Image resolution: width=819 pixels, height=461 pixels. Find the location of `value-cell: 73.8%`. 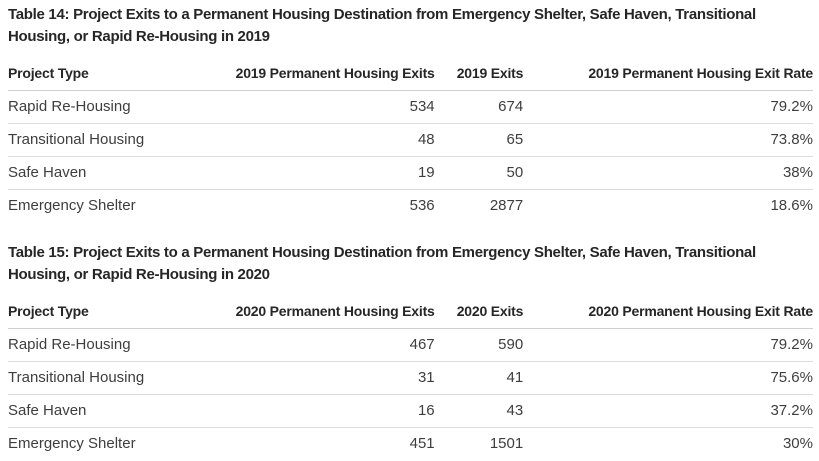

value-cell: 73.8% is located at coordinates (668, 140).